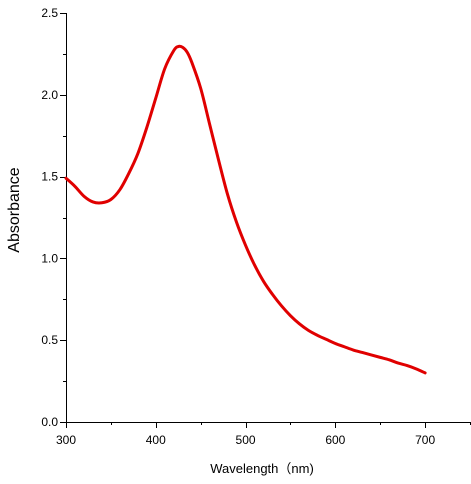  I want to click on y-tick-label: 0.0, so click(49, 422).